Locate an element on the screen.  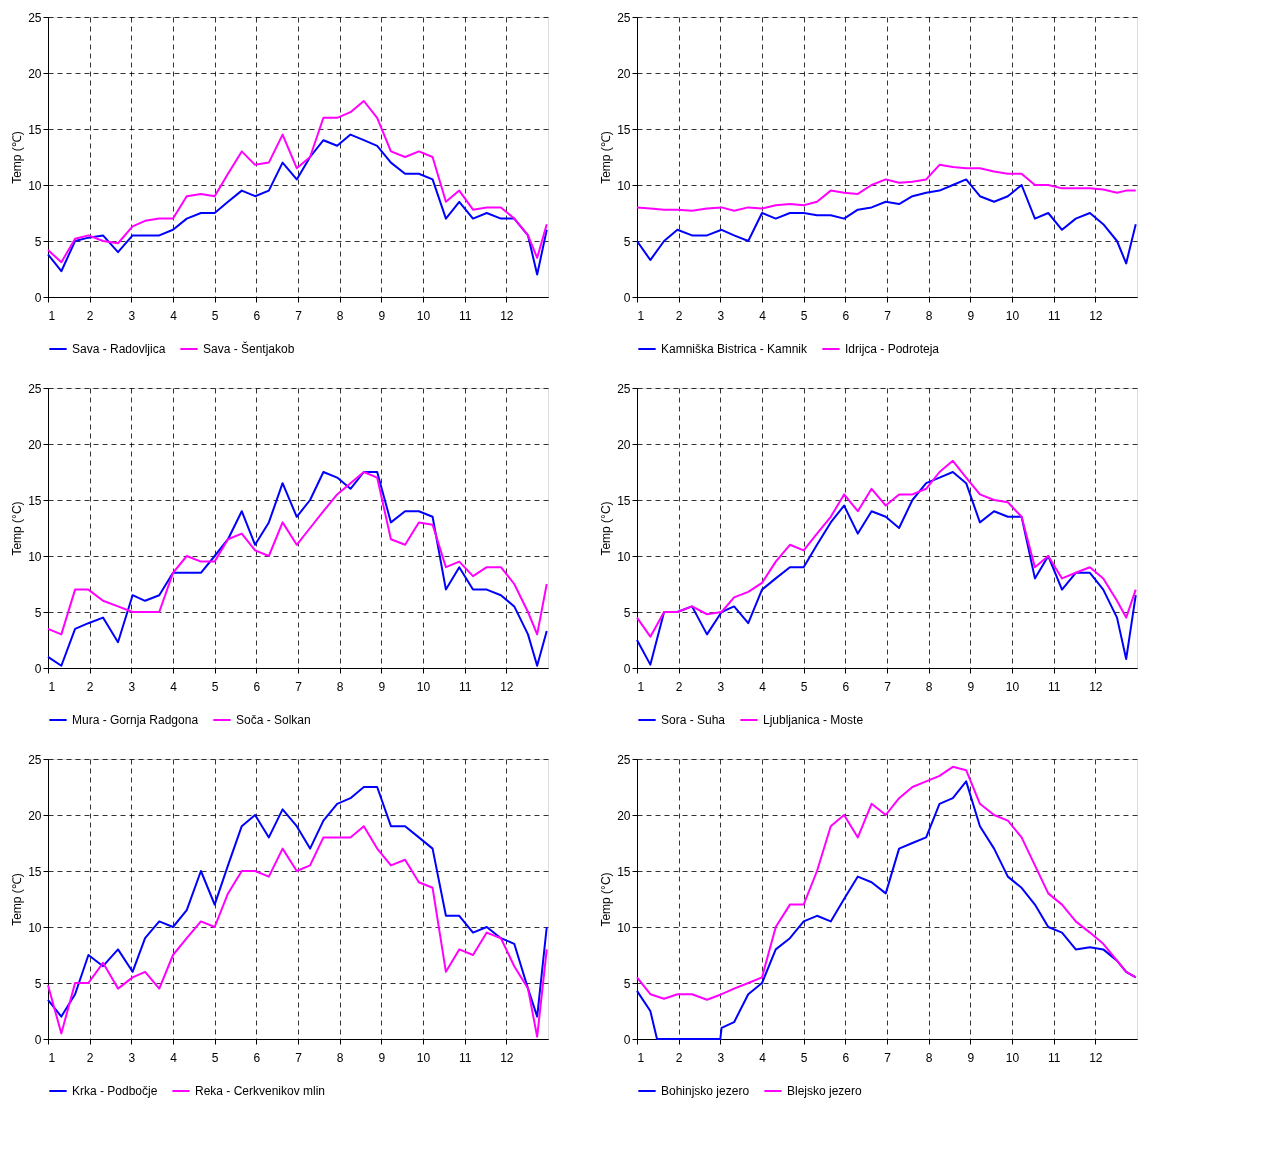
legend-label: Reka - Cerkvenikov mlin is located at coordinates (260, 1091).